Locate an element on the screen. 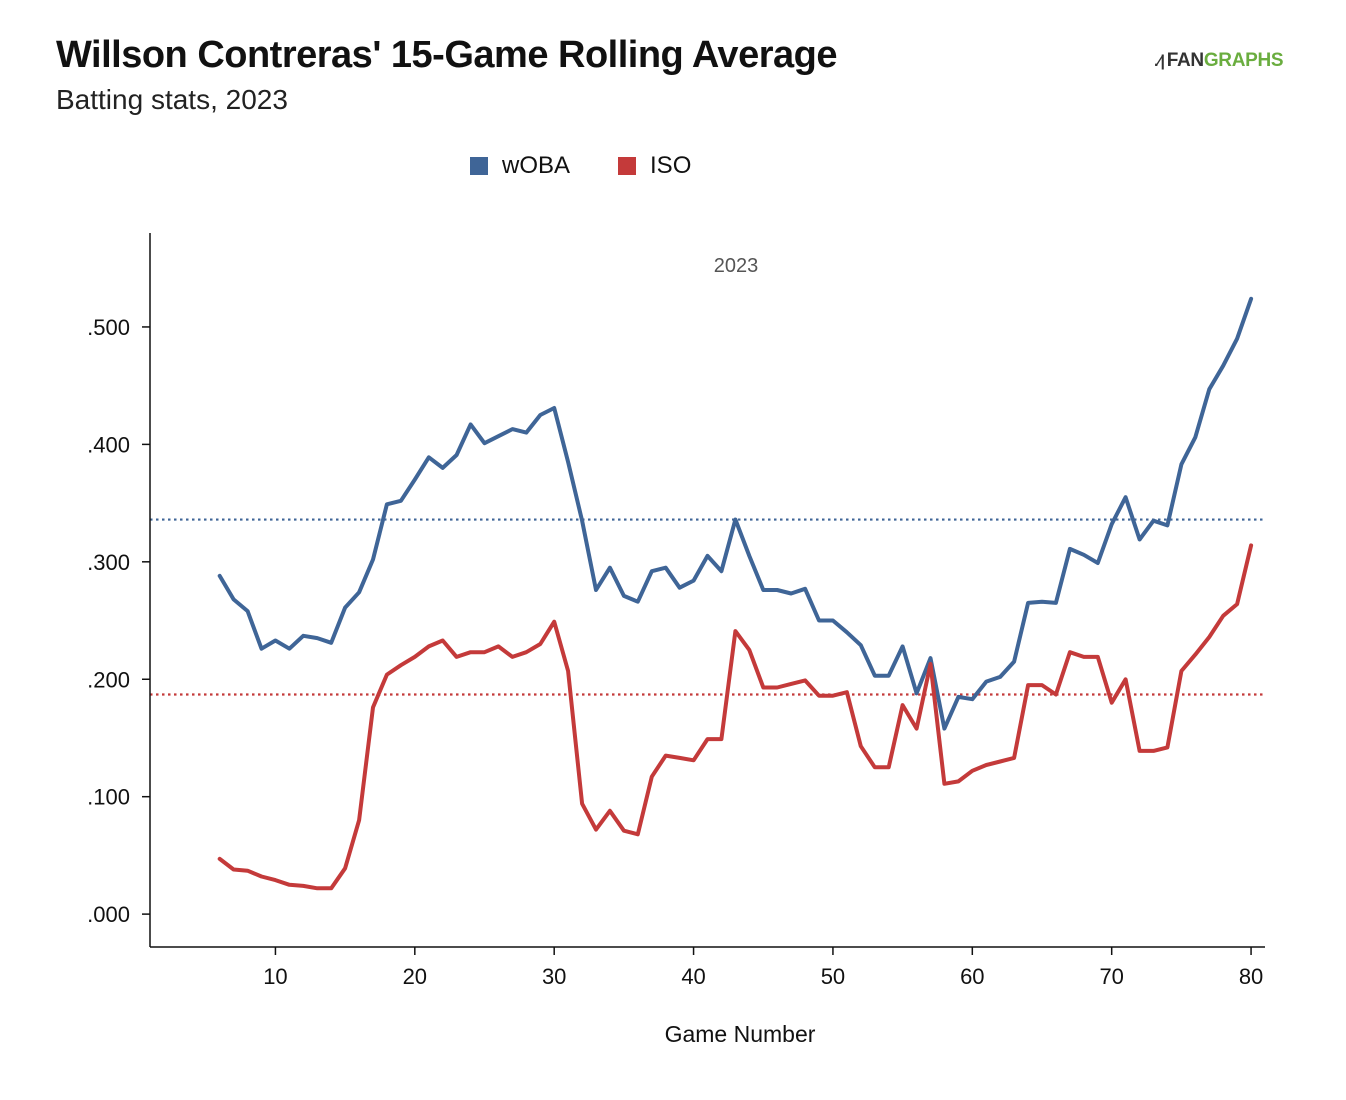 Image resolution: width=1346 pixels, height=1100 pixels. panel-label: 2023 is located at coordinates (736, 266).